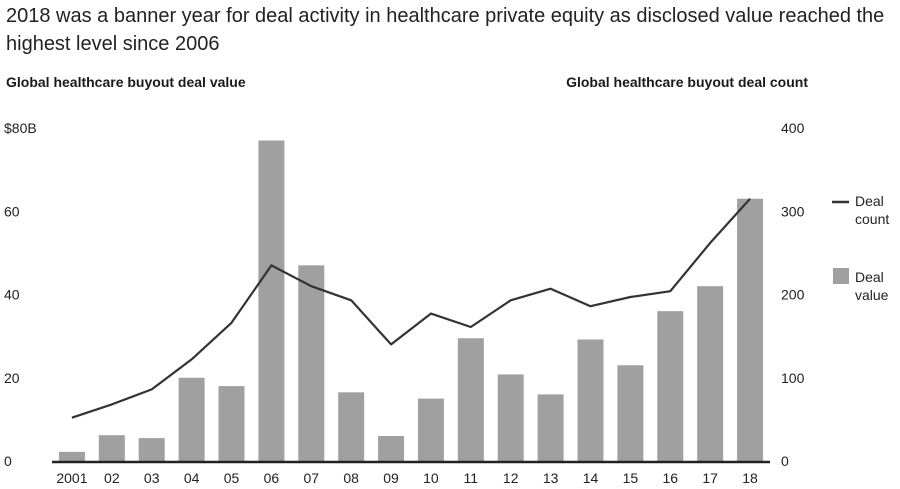  What do you see at coordinates (8, 461) in the screenshot?
I see `left-tick-label: 0` at bounding box center [8, 461].